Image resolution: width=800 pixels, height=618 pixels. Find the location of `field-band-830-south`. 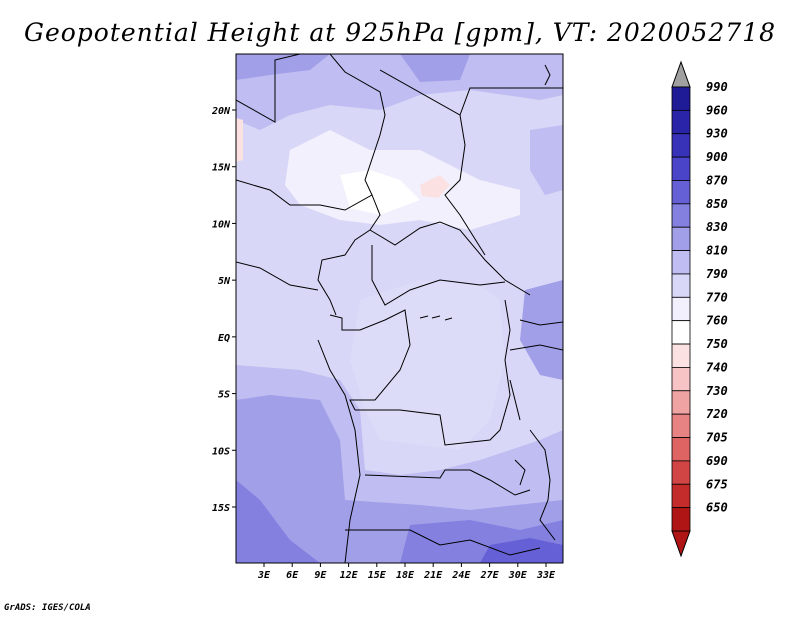

field-band-830-south is located at coordinates (399, 479).